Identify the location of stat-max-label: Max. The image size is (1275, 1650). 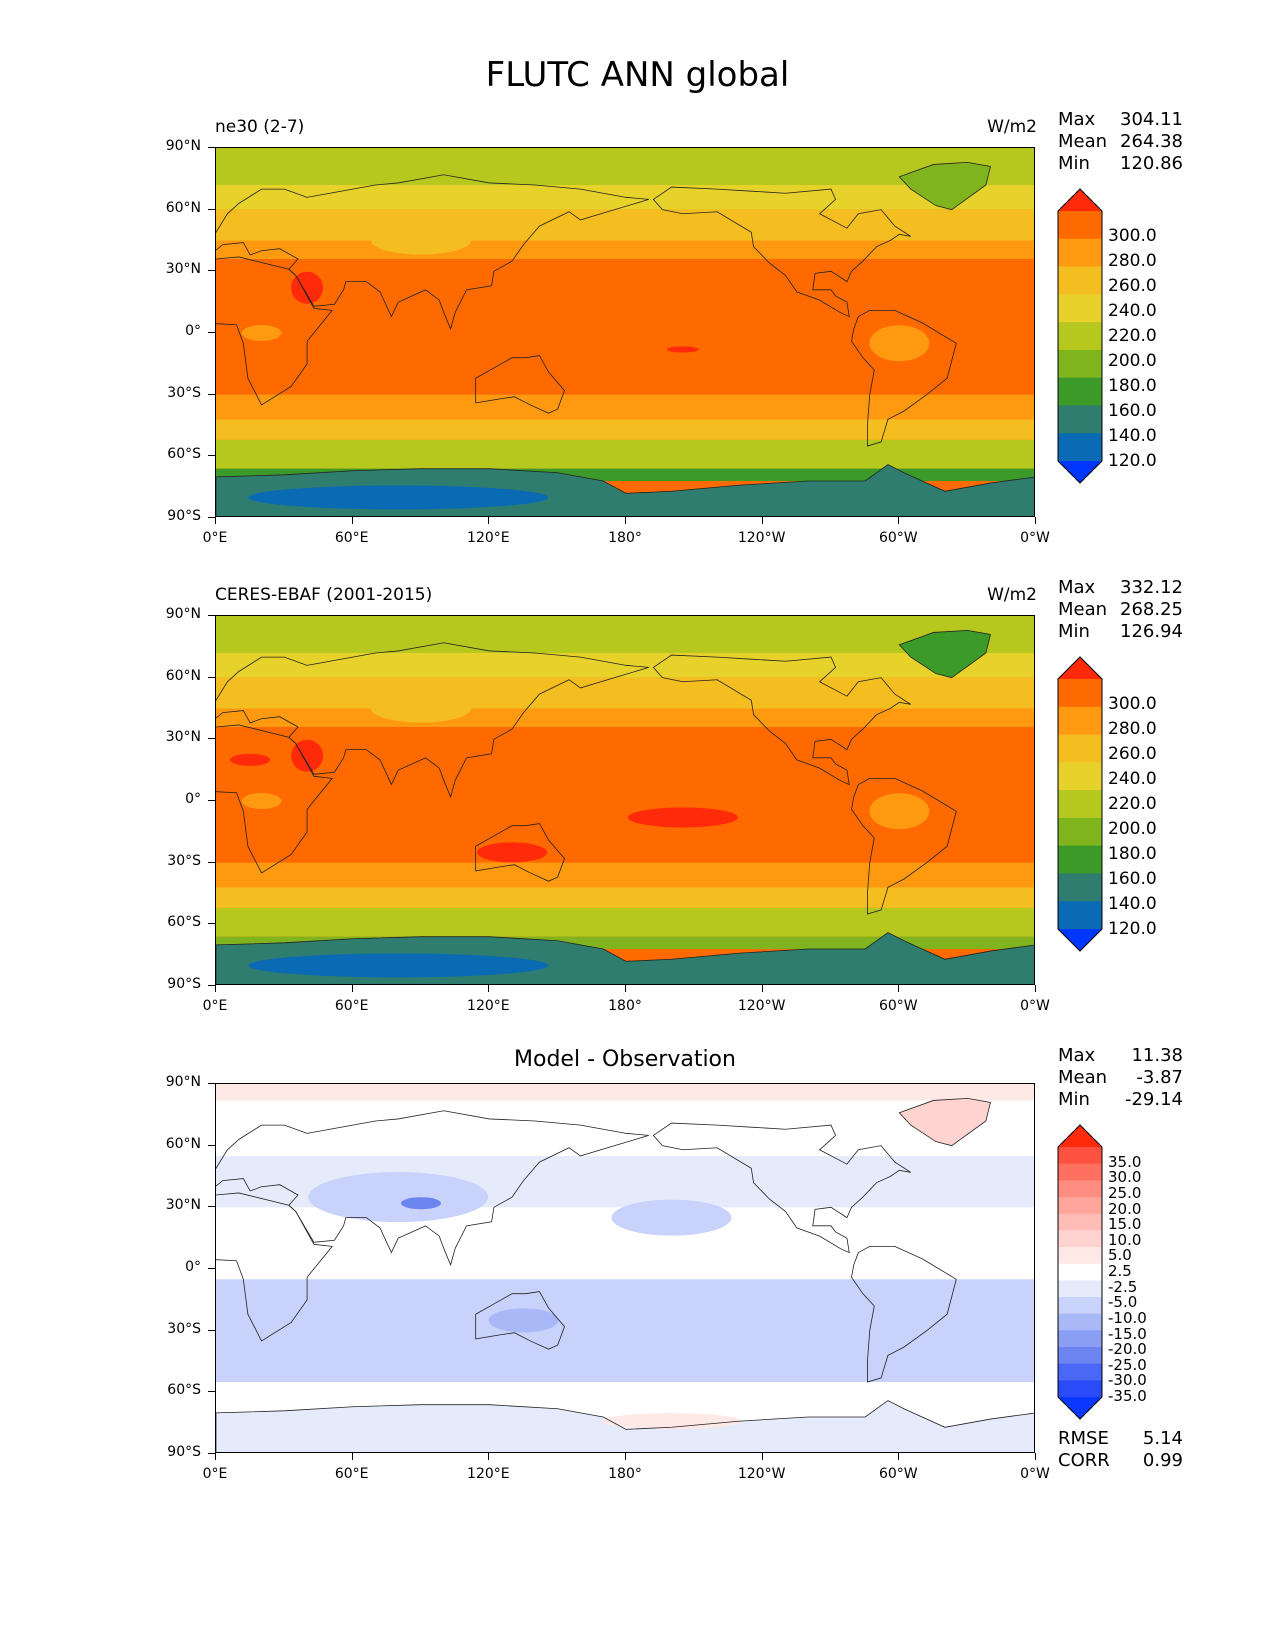
(1077, 1055).